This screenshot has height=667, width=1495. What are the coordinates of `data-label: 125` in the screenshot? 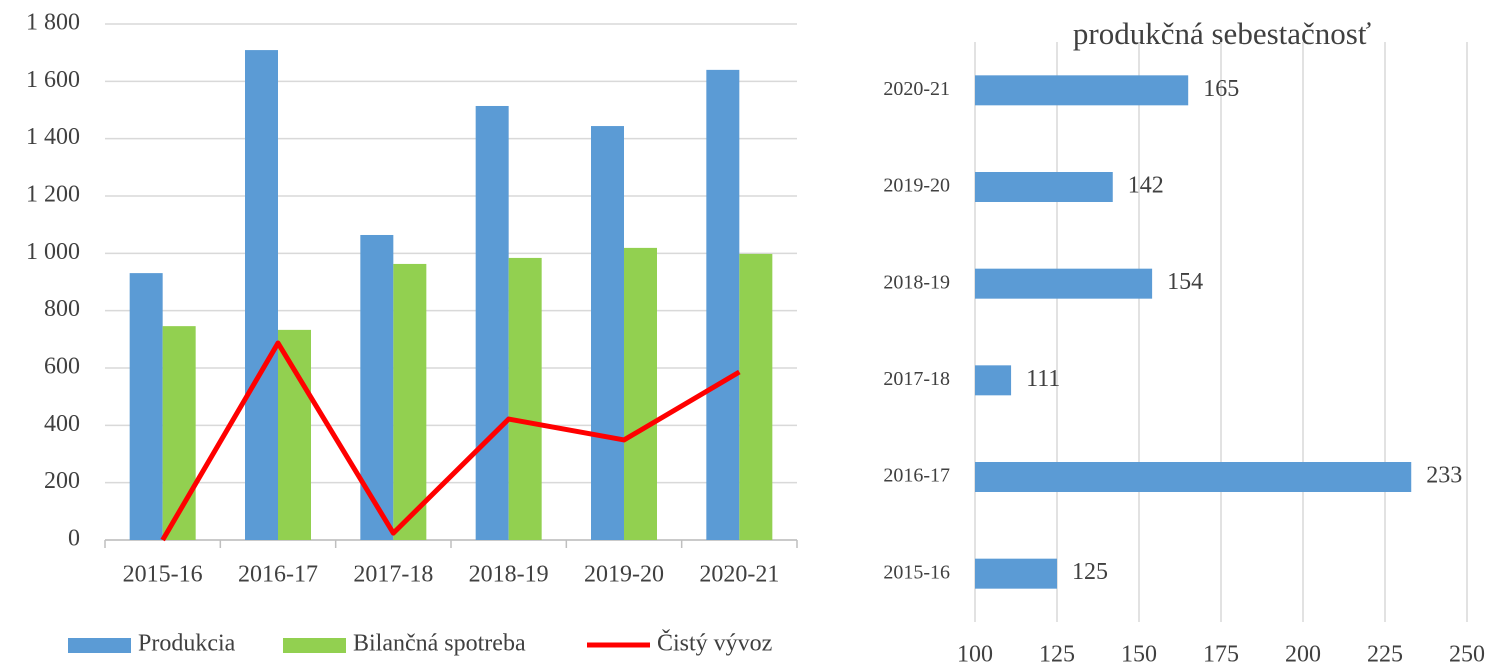 It's located at (1090, 572).